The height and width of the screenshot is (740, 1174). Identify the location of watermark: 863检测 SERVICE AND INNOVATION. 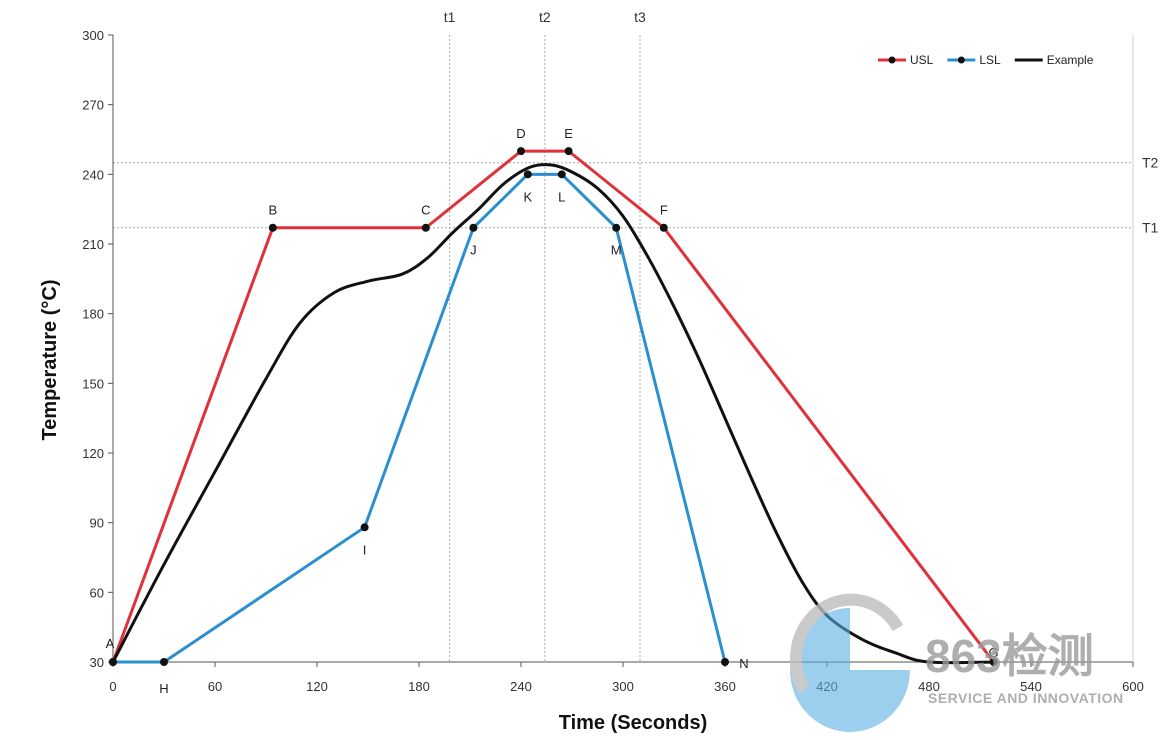
(956, 662).